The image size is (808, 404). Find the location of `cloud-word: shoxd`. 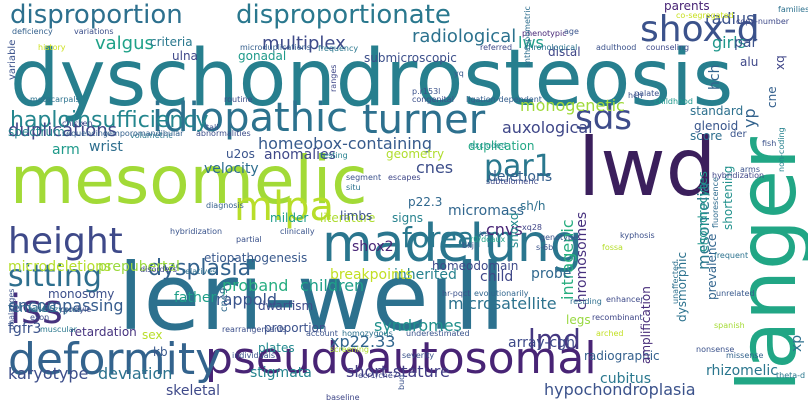

cloud-word: shoxd is located at coordinates (514, 230).